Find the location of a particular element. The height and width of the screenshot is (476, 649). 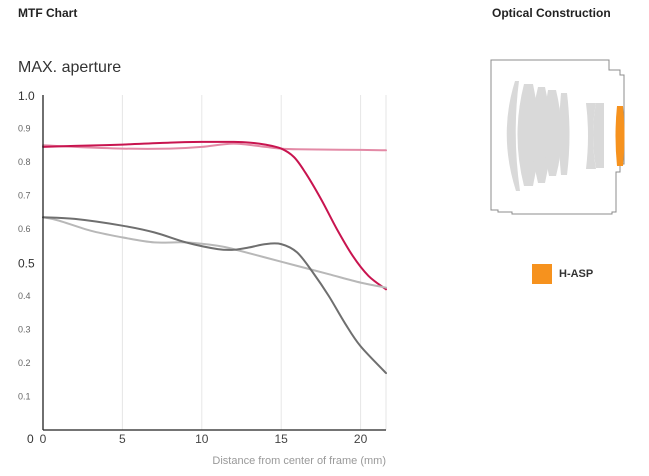

y-tick-label: 0.9 is located at coordinates (24, 129).